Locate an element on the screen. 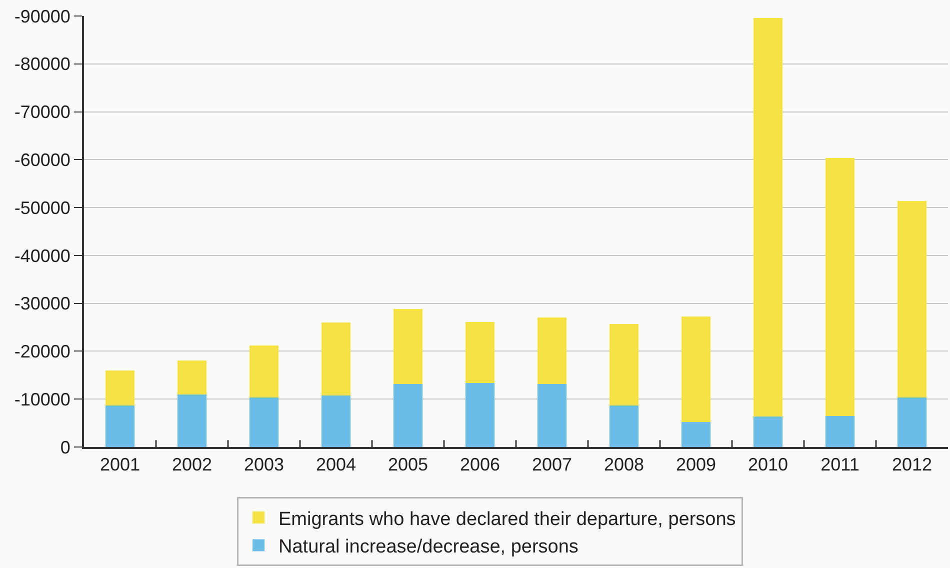 The image size is (950, 568). y-tick-label: -30000 is located at coordinates (42, 304).